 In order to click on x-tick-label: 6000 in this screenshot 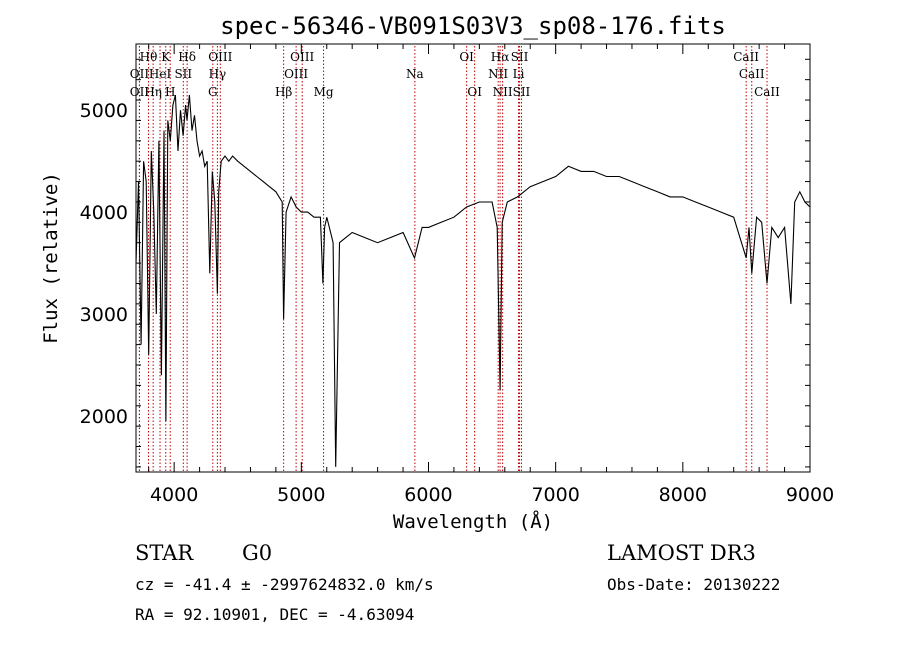, I will do `click(428, 495)`.